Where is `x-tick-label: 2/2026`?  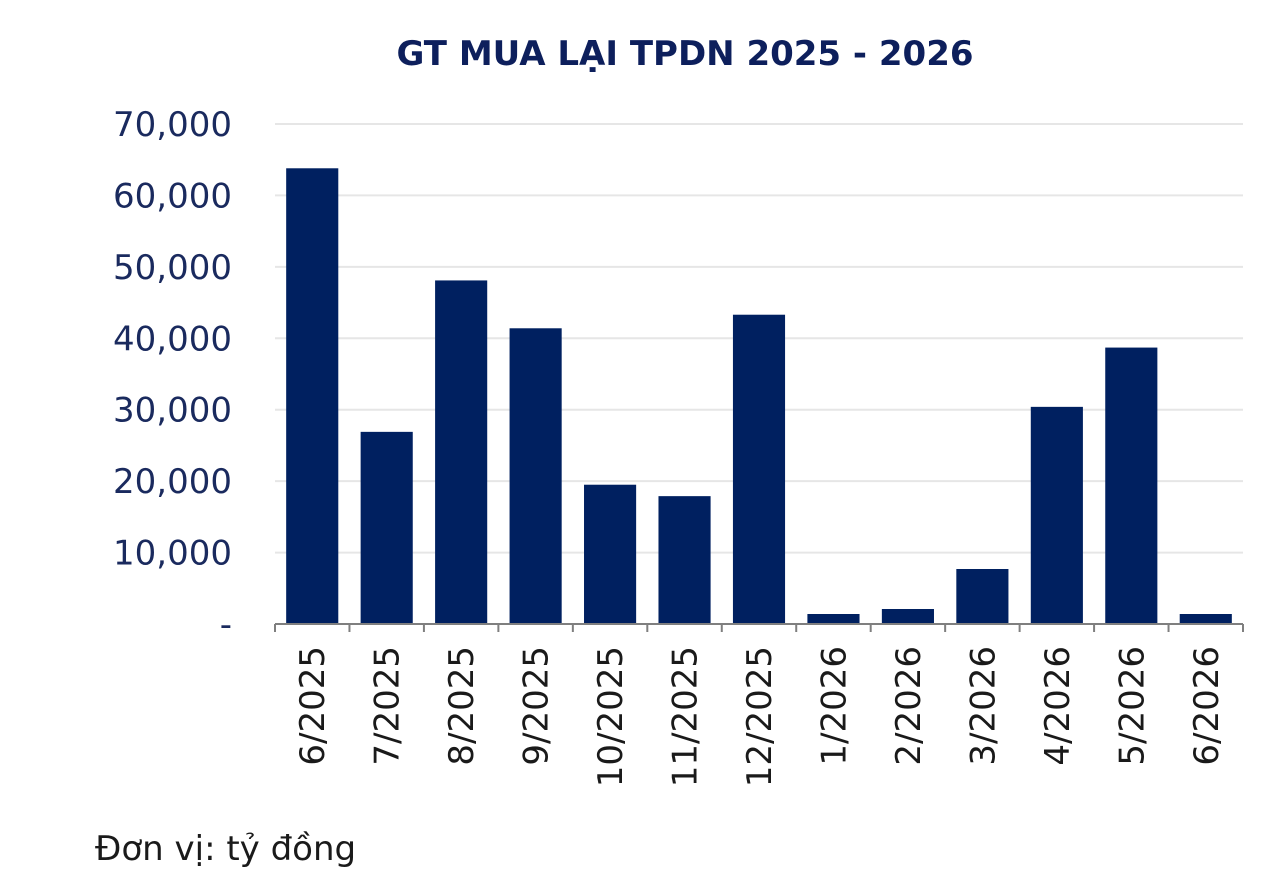 x-tick-label: 2/2026 is located at coordinates (909, 706).